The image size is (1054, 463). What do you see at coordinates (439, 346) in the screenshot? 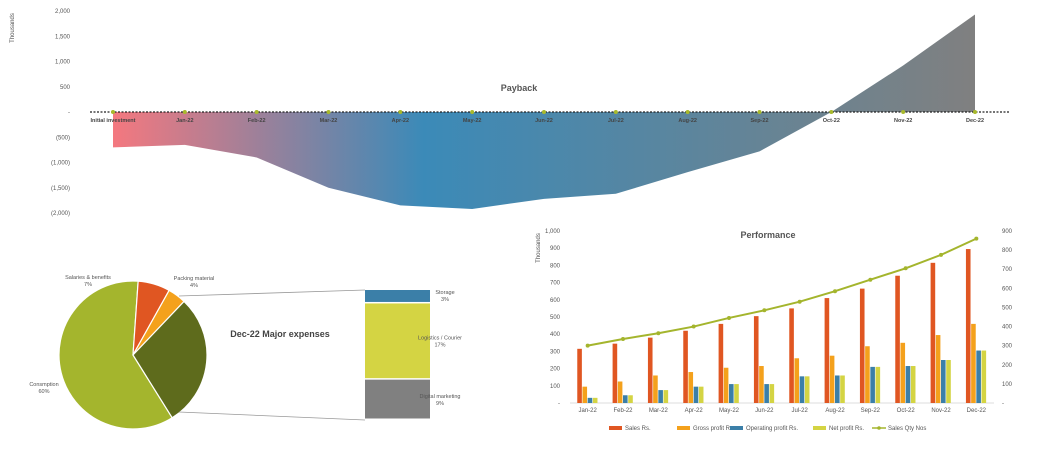
I see `breakdown-pct-label: 17%` at bounding box center [439, 346].